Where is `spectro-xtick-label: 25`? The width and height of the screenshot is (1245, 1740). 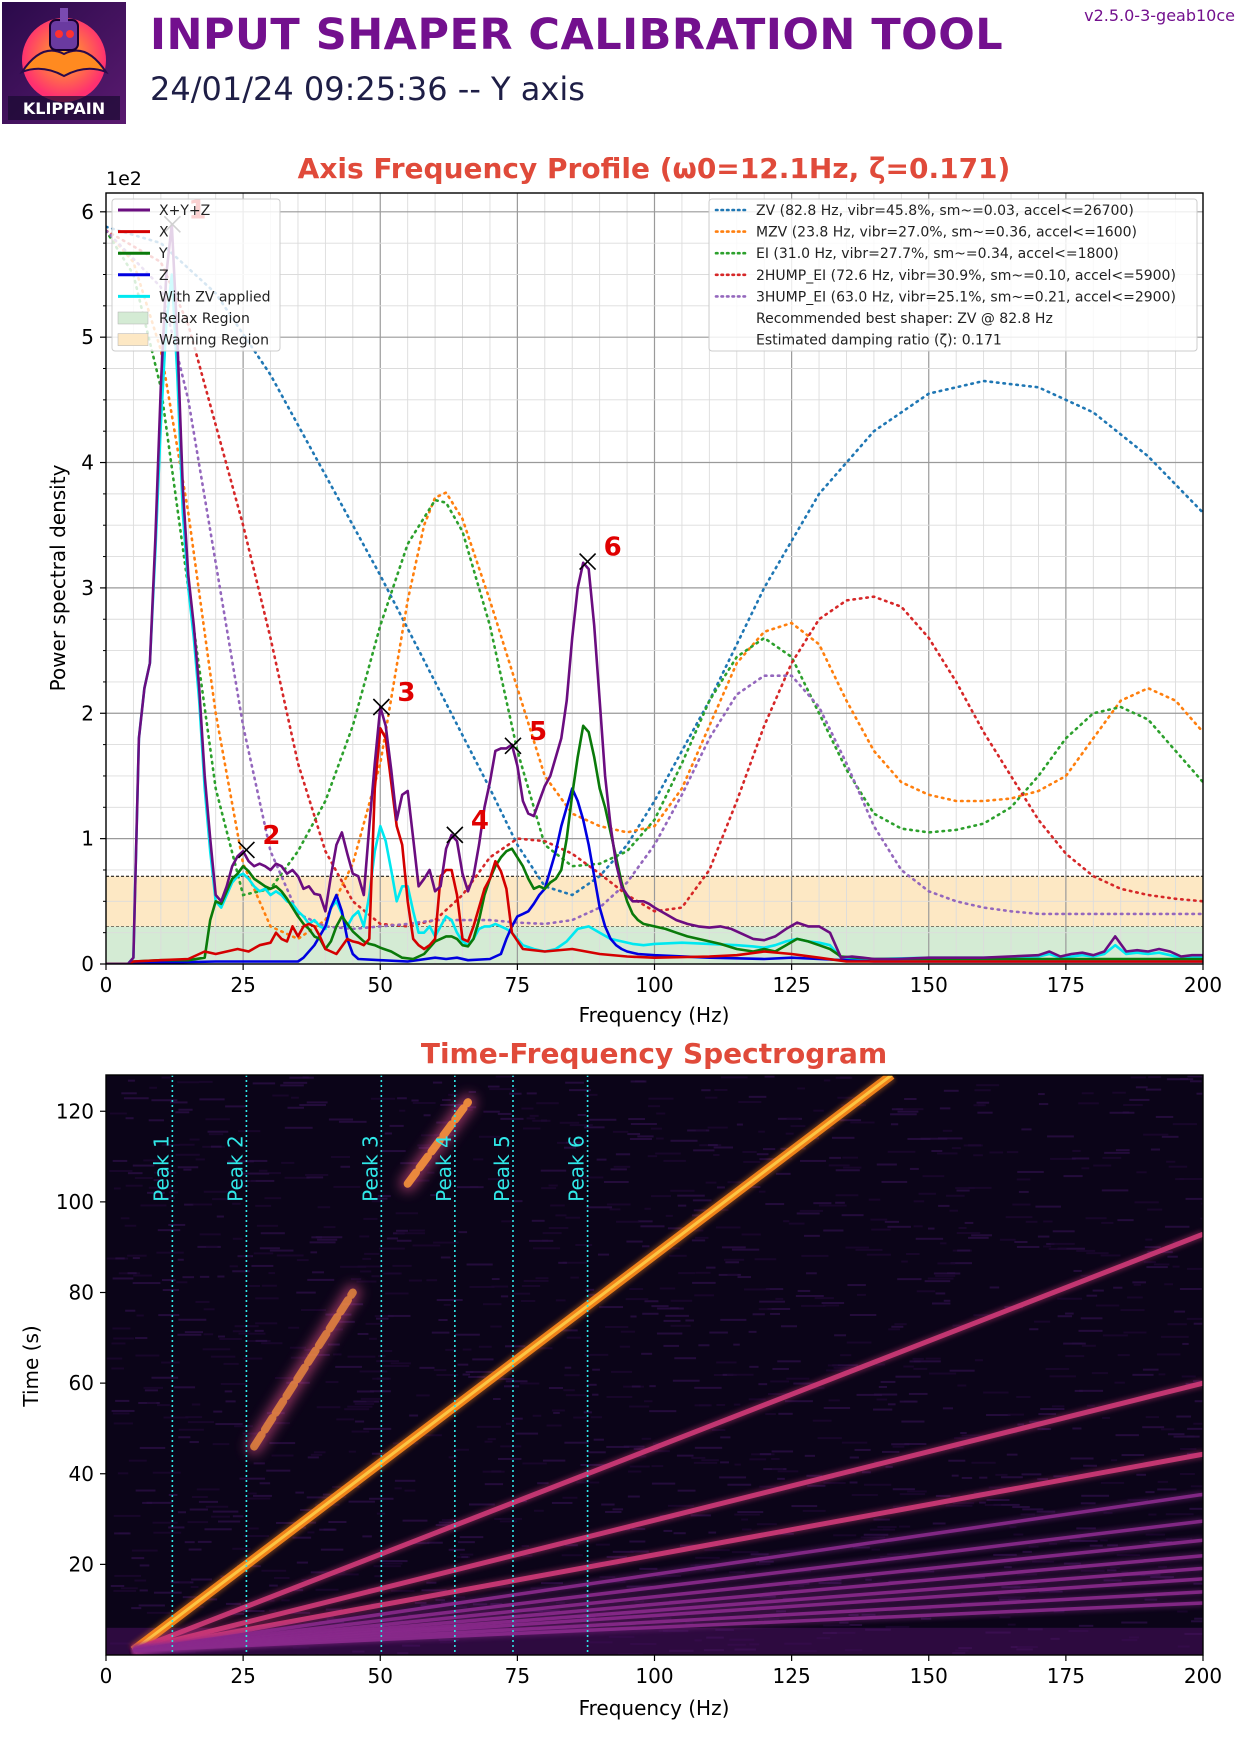
spectro-xtick-label: 25 is located at coordinates (242, 1676).